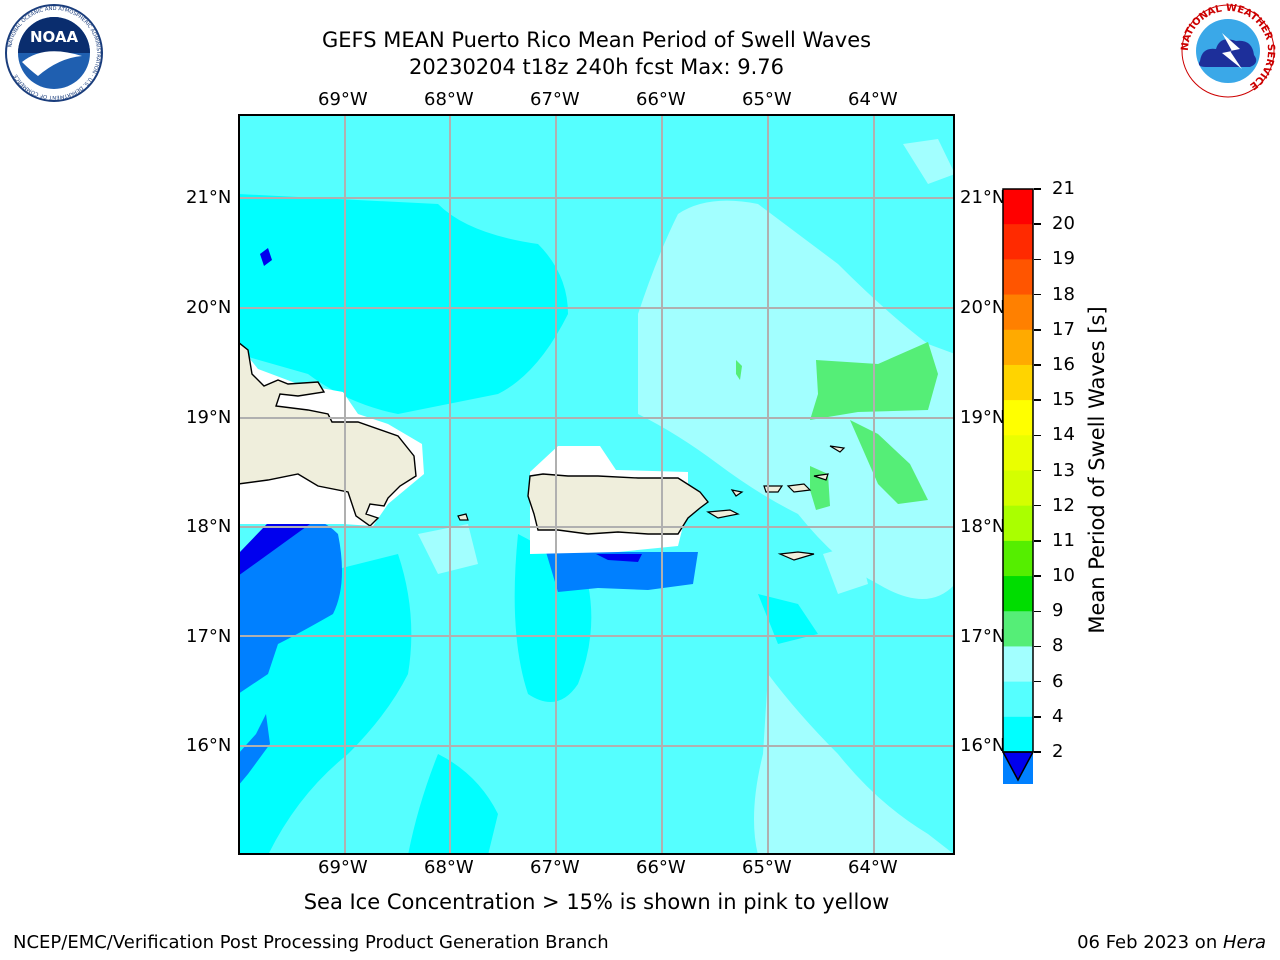  What do you see at coordinates (449, 99) in the screenshot?
I see `lon-label-top: 68°W` at bounding box center [449, 99].